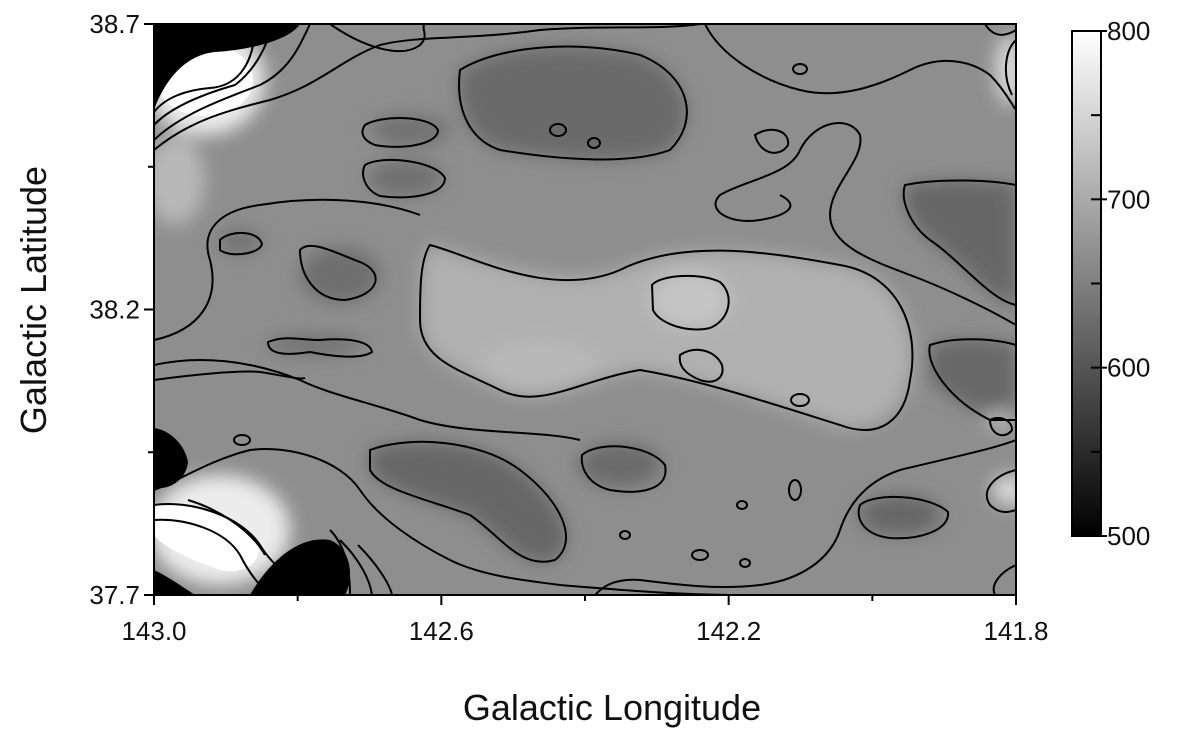 This screenshot has height=742, width=1183. Describe the element at coordinates (612, 707) in the screenshot. I see `x-axis-title: Galactic Longitude` at that location.